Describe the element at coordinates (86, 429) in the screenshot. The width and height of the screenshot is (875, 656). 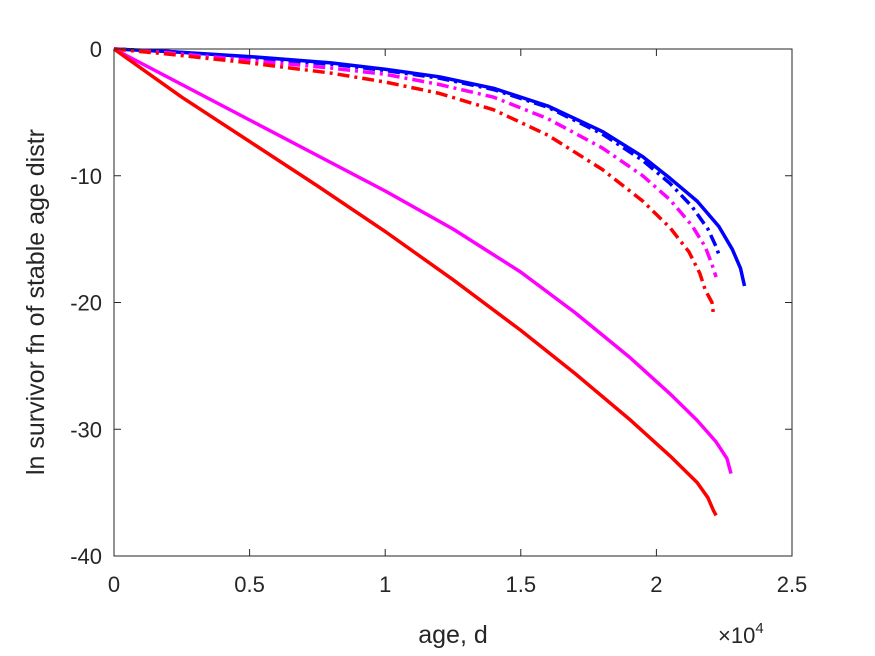
I see `y-tick-label-3: -30` at that location.